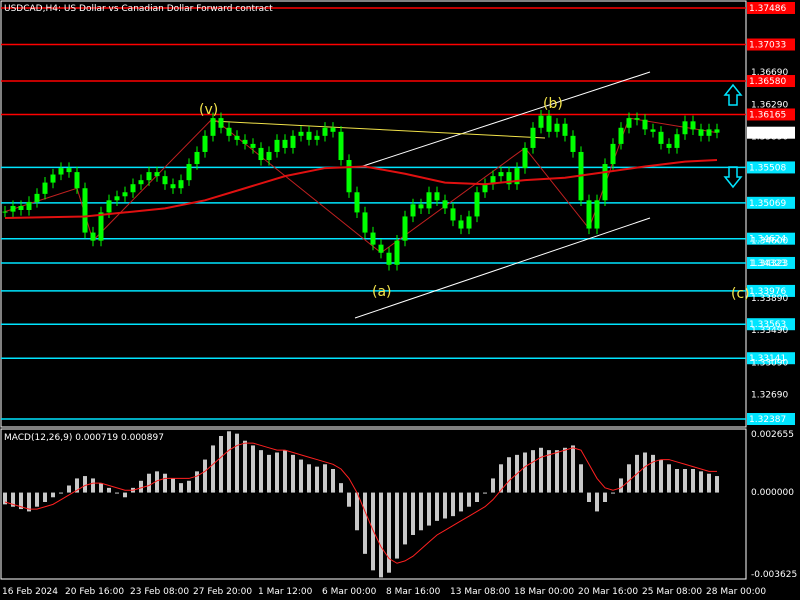 The width and height of the screenshot is (800, 600). I want to click on time-tick-6: 8 Mar 16:00, so click(413, 592).